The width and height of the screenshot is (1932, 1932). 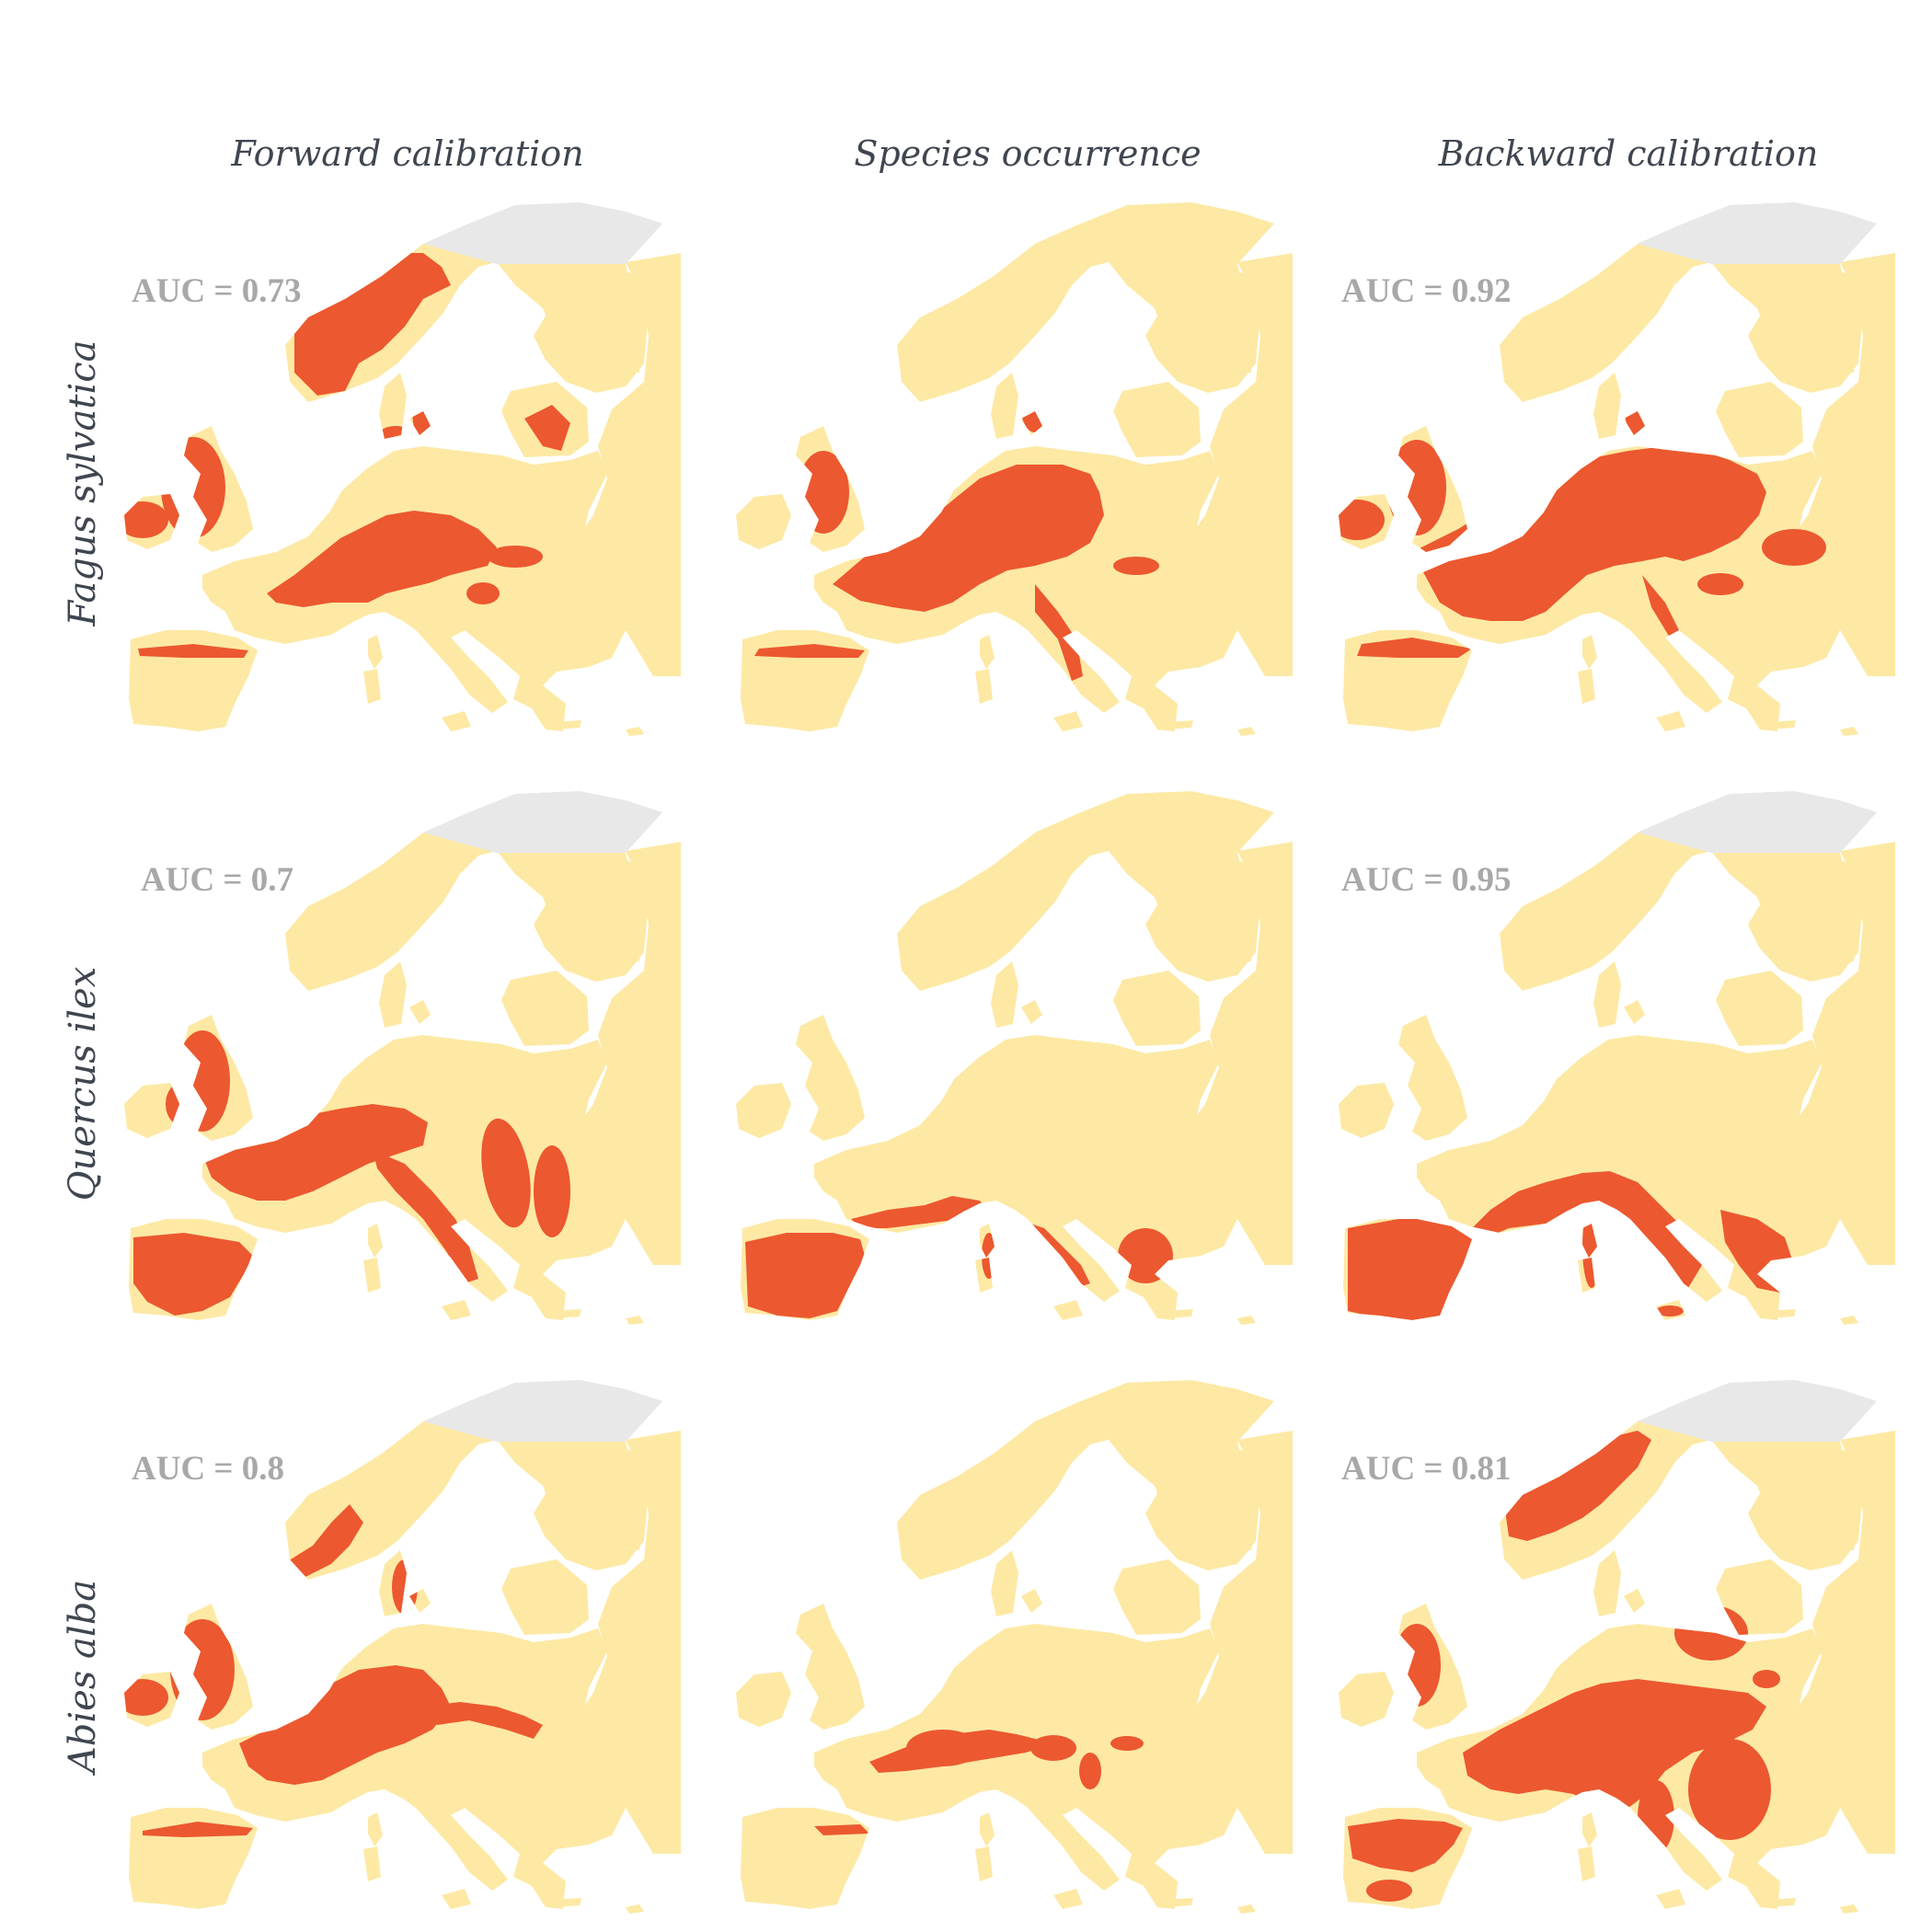 I want to click on map-panel-quercus-forward, so click(x=411, y=1056).